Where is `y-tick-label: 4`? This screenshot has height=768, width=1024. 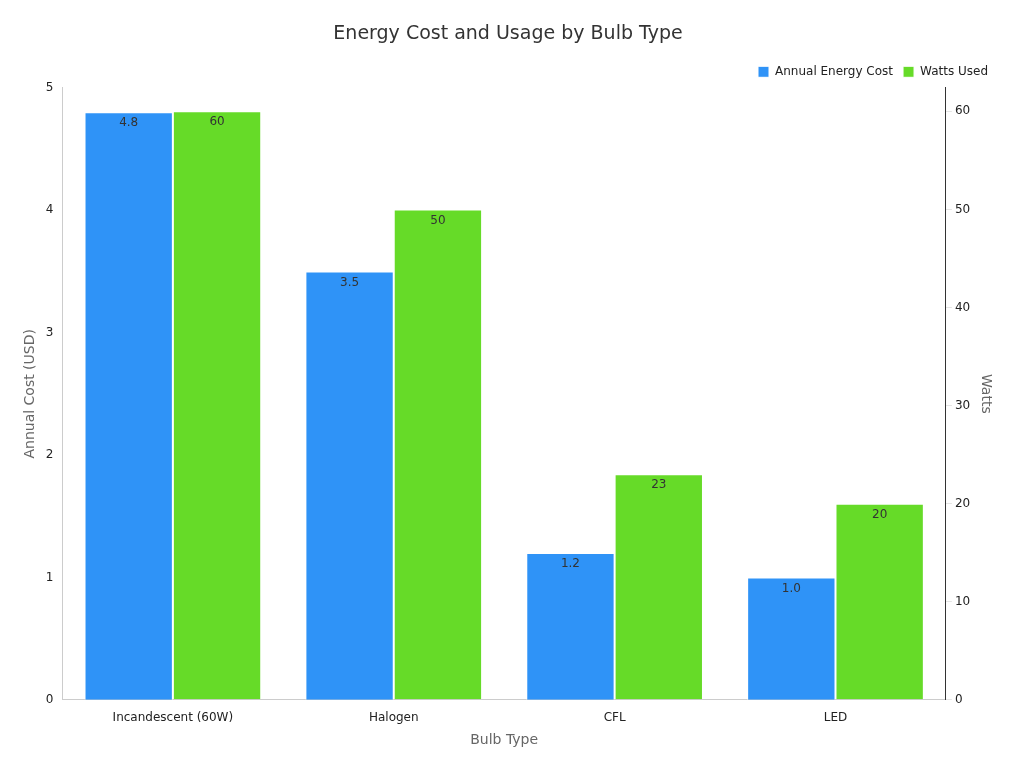 y-tick-label: 4 is located at coordinates (49, 209).